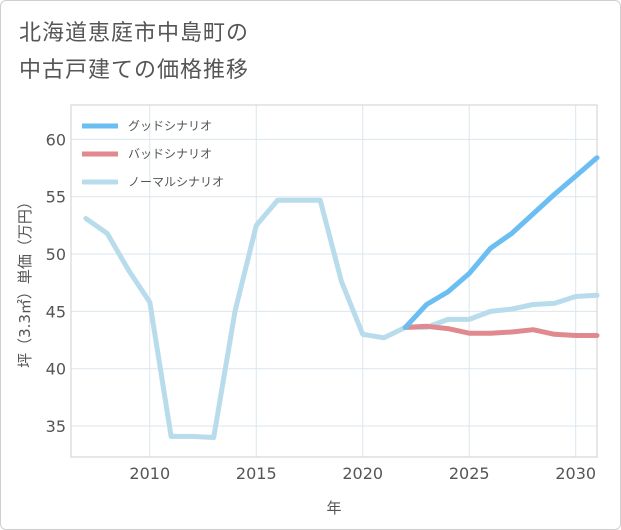 The width and height of the screenshot is (621, 530). I want to click on legend-label: グッドシナリオ, so click(170, 126).